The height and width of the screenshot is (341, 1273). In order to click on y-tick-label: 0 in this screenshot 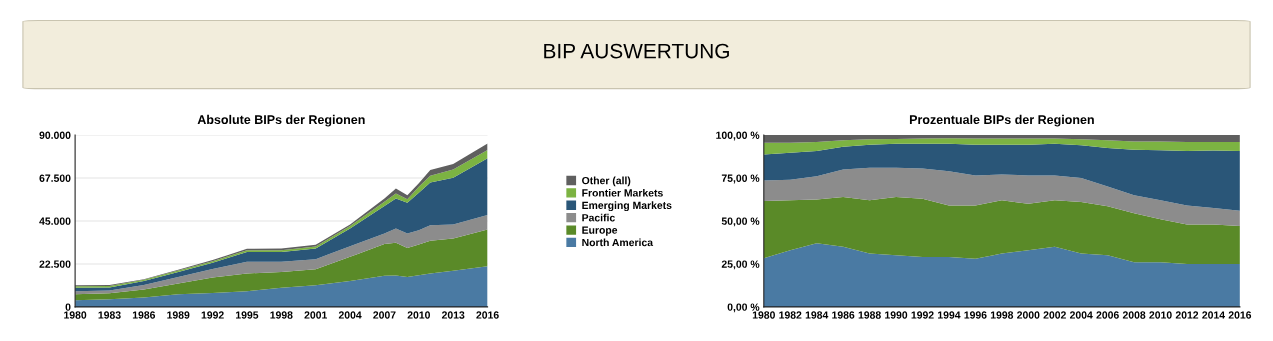, I will do `click(68, 307)`.